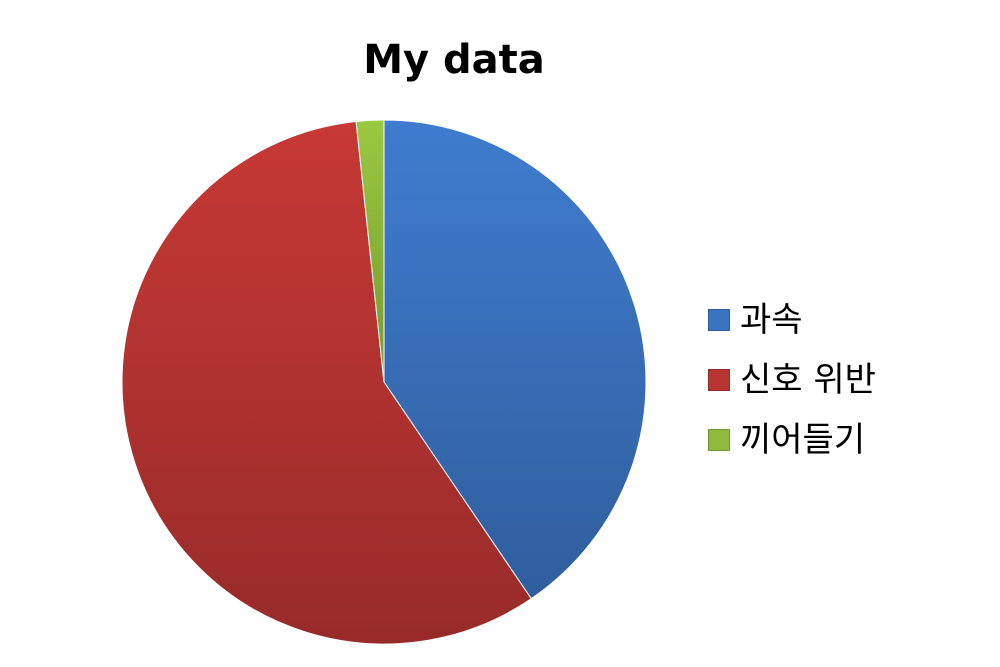 This screenshot has width=1000, height=667. What do you see at coordinates (803, 440) in the screenshot?
I see `legend-label-3: 끼어들기` at bounding box center [803, 440].